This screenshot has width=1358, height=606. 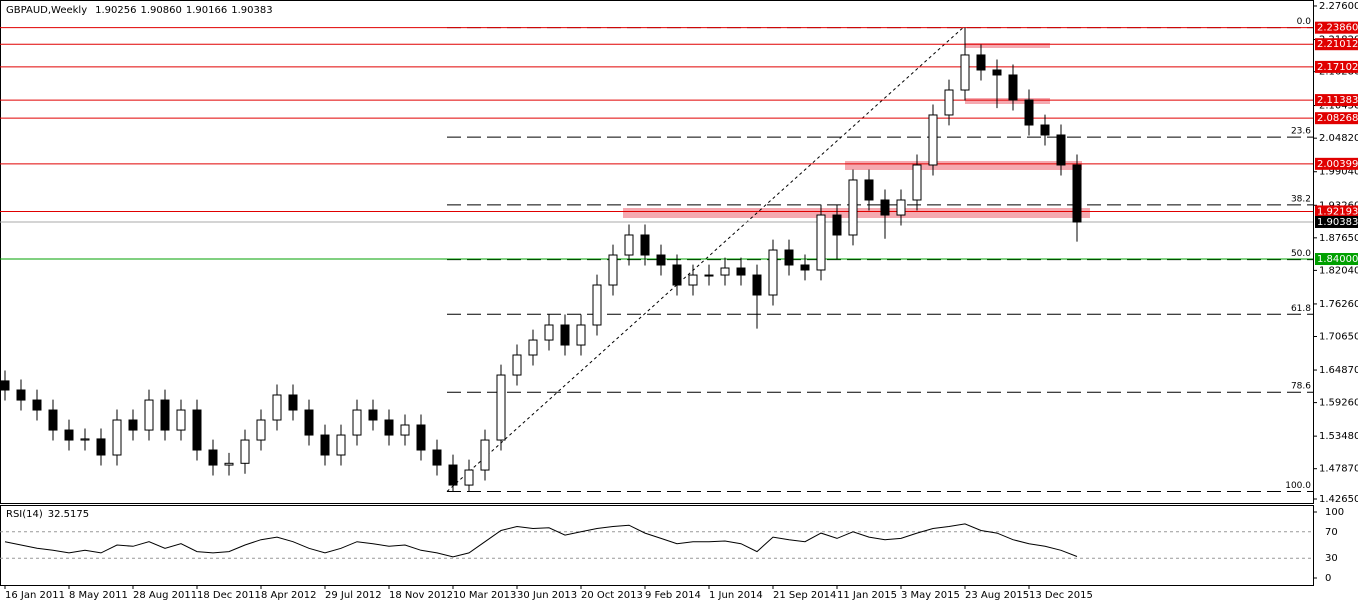 I want to click on fib-label: 0.0, so click(x=1304, y=22).